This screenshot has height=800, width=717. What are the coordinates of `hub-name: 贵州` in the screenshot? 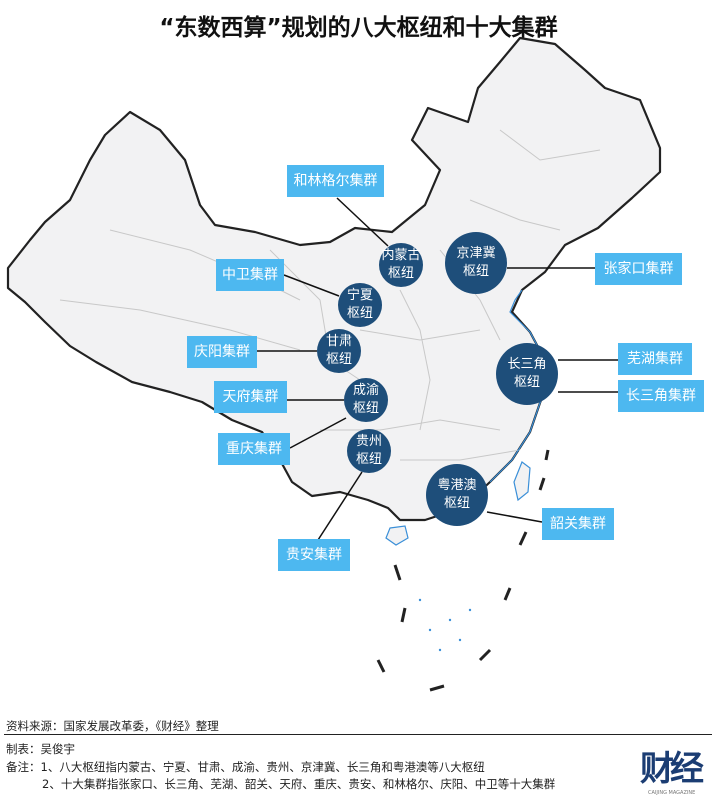 It's located at (368, 441).